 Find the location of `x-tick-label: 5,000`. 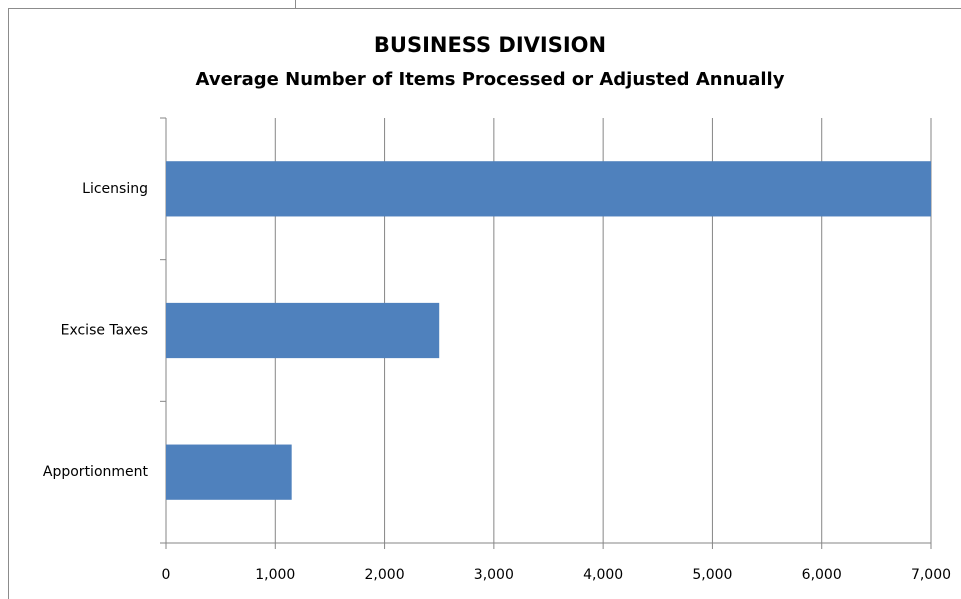

x-tick-label: 5,000 is located at coordinates (712, 575).